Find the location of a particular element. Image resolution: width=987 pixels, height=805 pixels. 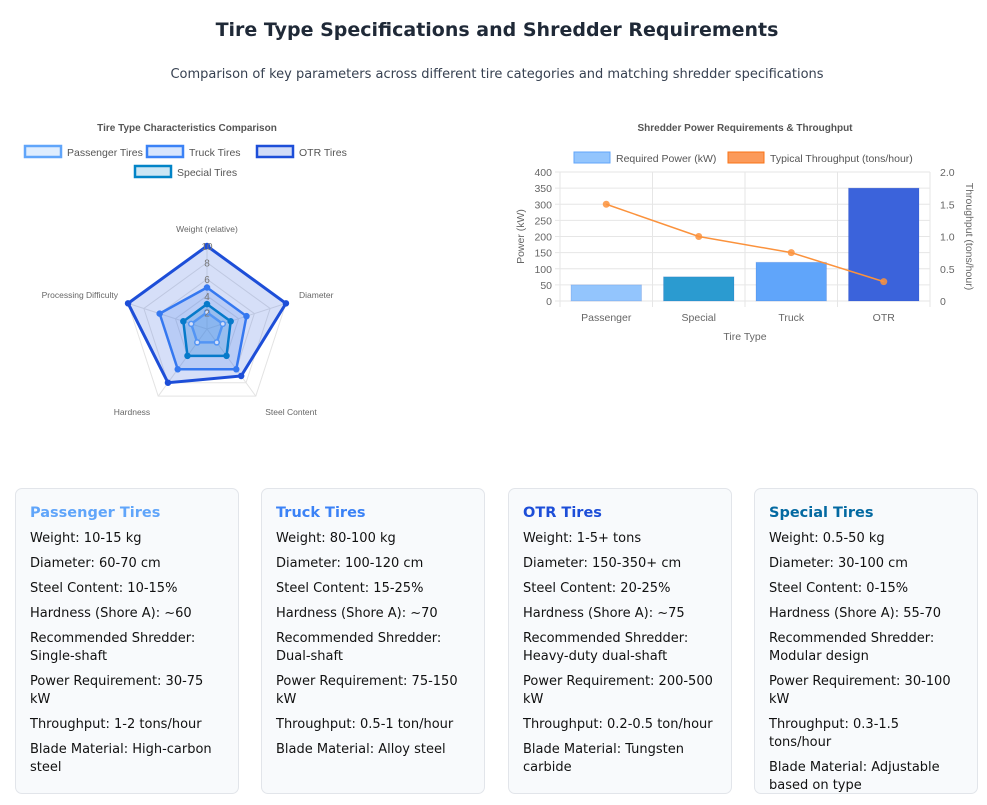

card-spec: Weight: 10-15 kg is located at coordinates (86, 538).